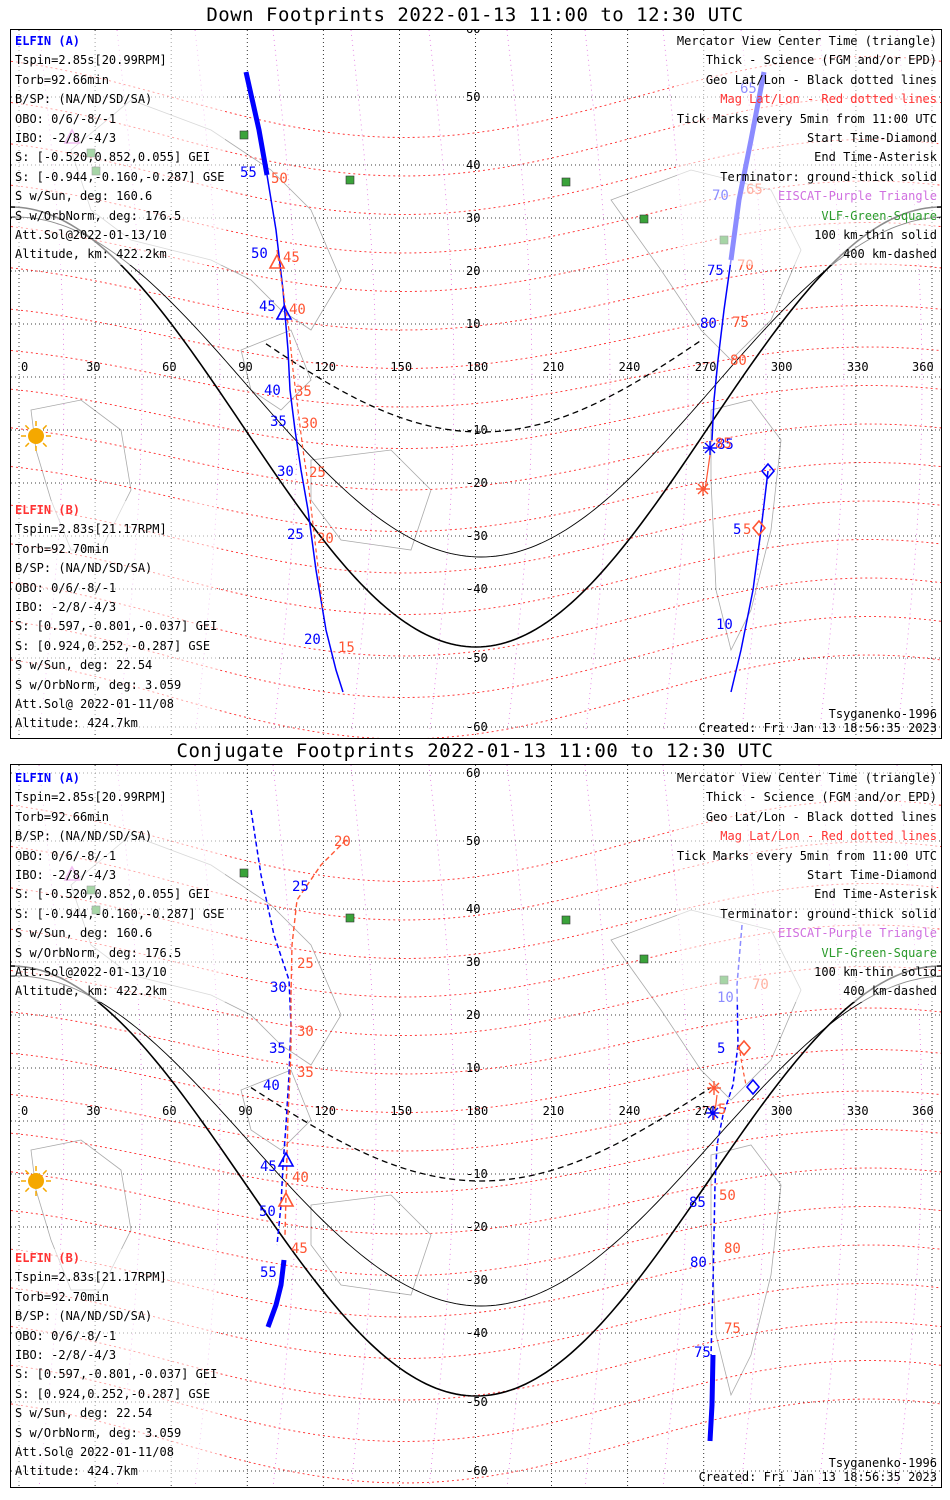 The image size is (950, 1500). I want to click on lon-label: 360, so click(923, 1111).